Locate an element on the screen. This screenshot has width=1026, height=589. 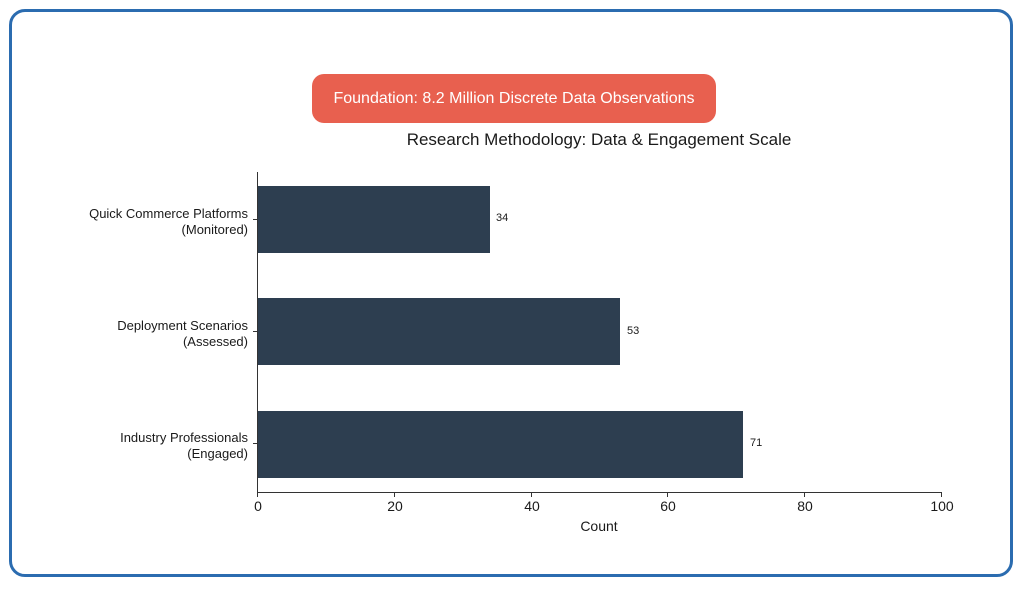
y-tick-label: Quick Commerce Platforms (Monitored) is located at coordinates (168, 222).